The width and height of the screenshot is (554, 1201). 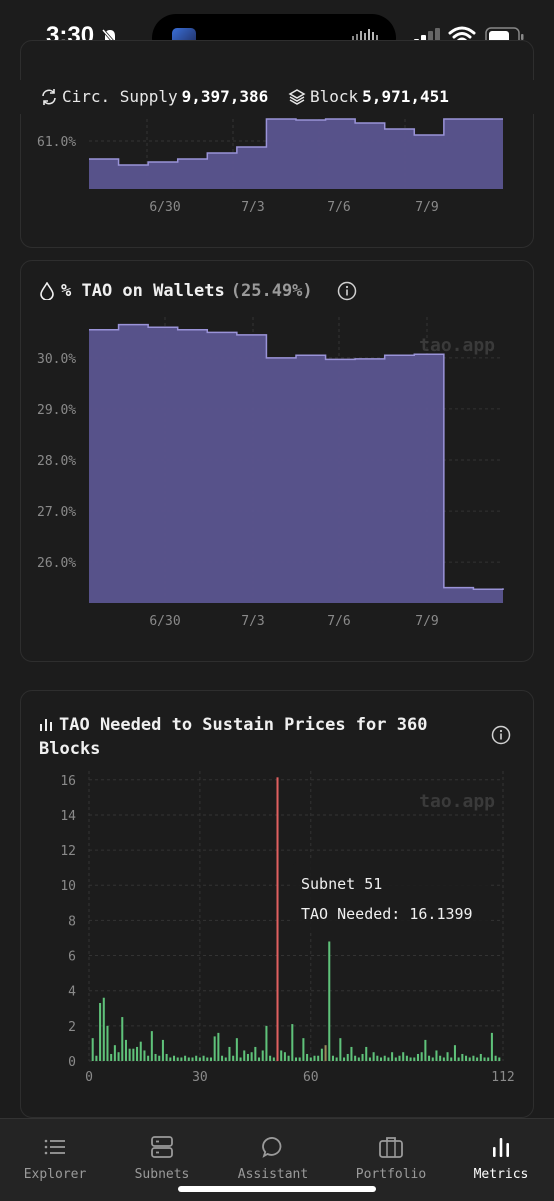 What do you see at coordinates (54, 1147) in the screenshot?
I see `list-icon` at bounding box center [54, 1147].